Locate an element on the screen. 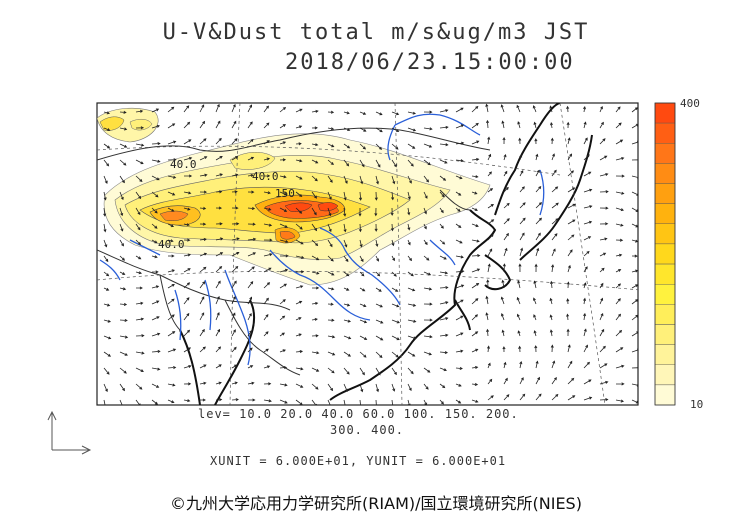 This screenshot has width=752, height=532. contour-label: 150 is located at coordinates (285, 193).